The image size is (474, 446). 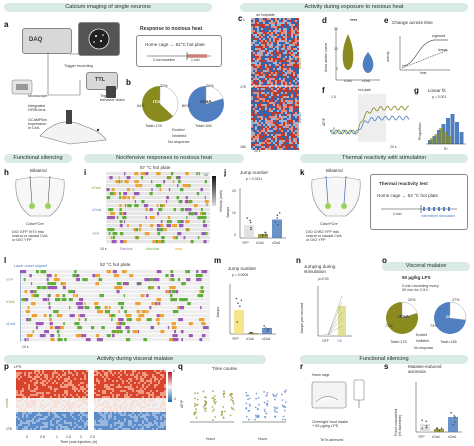 What do you see at coordinates (448, 342) in the screenshot?
I see `panel-o-right-total: Total=138` at bounding box center [448, 342].